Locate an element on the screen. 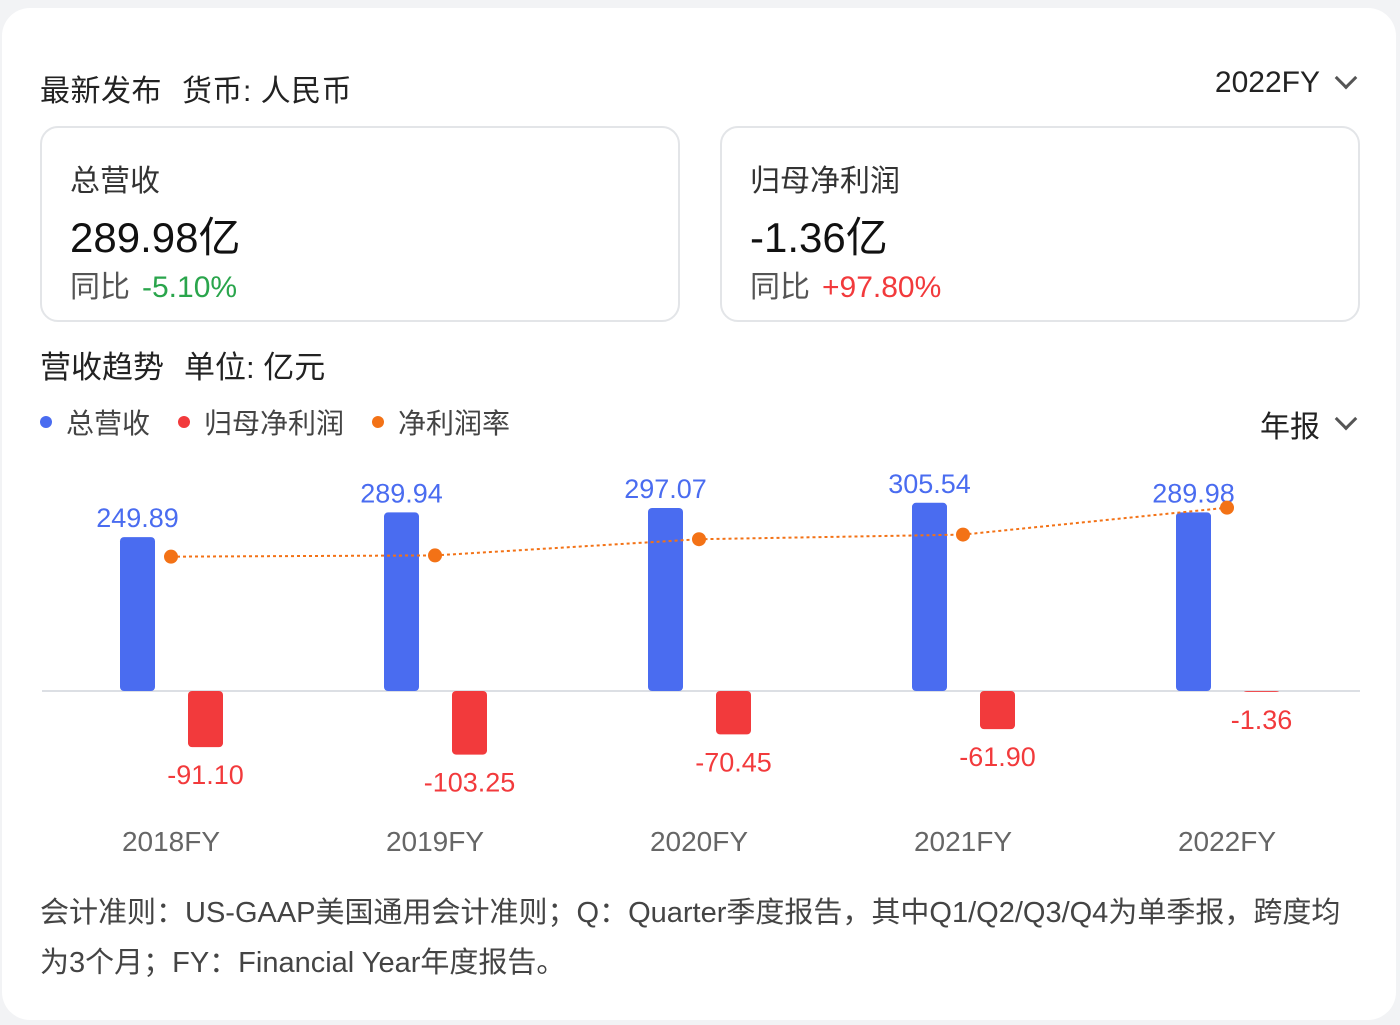 The height and width of the screenshot is (1025, 1400). yoy-value: +97.80% is located at coordinates (882, 287).